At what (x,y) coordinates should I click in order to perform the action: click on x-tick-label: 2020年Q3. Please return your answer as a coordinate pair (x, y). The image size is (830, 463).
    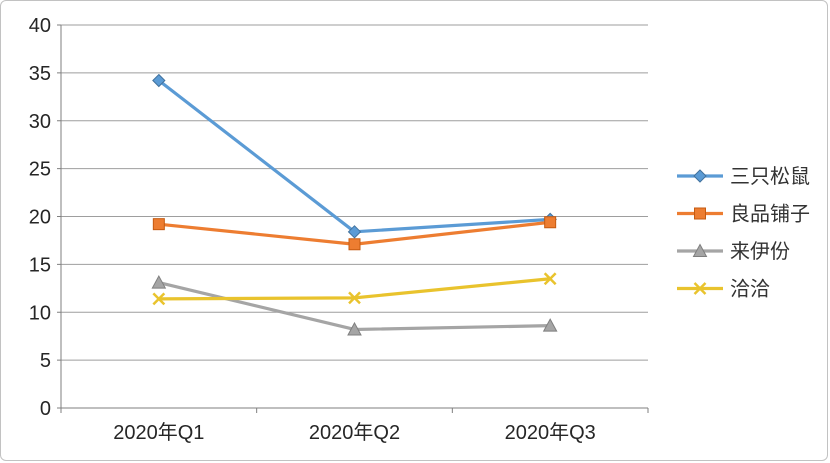
    Looking at the image, I should click on (550, 432).